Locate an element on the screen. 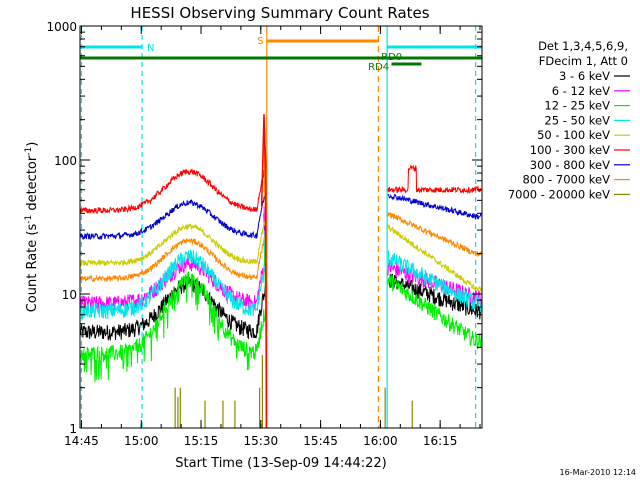  legend-label: 12 - 25 keV is located at coordinates (577, 106).